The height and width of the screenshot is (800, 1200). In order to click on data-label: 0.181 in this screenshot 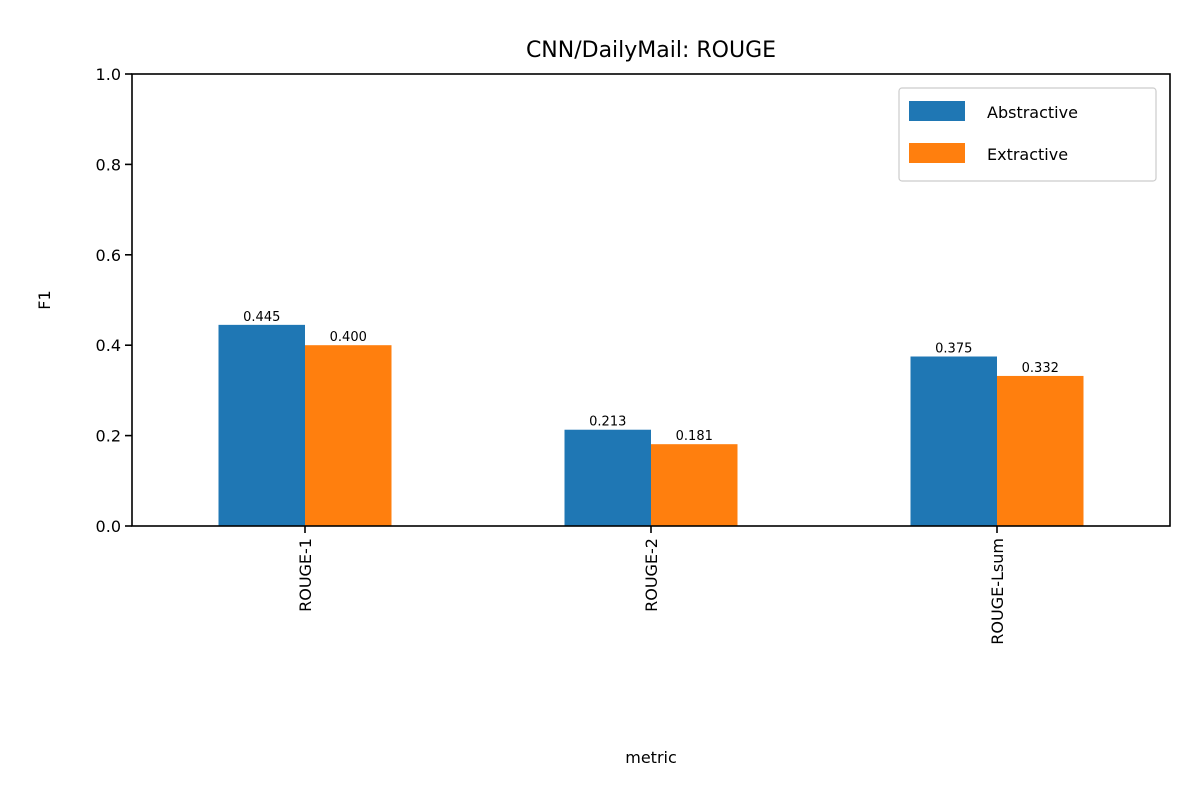, I will do `click(694, 436)`.